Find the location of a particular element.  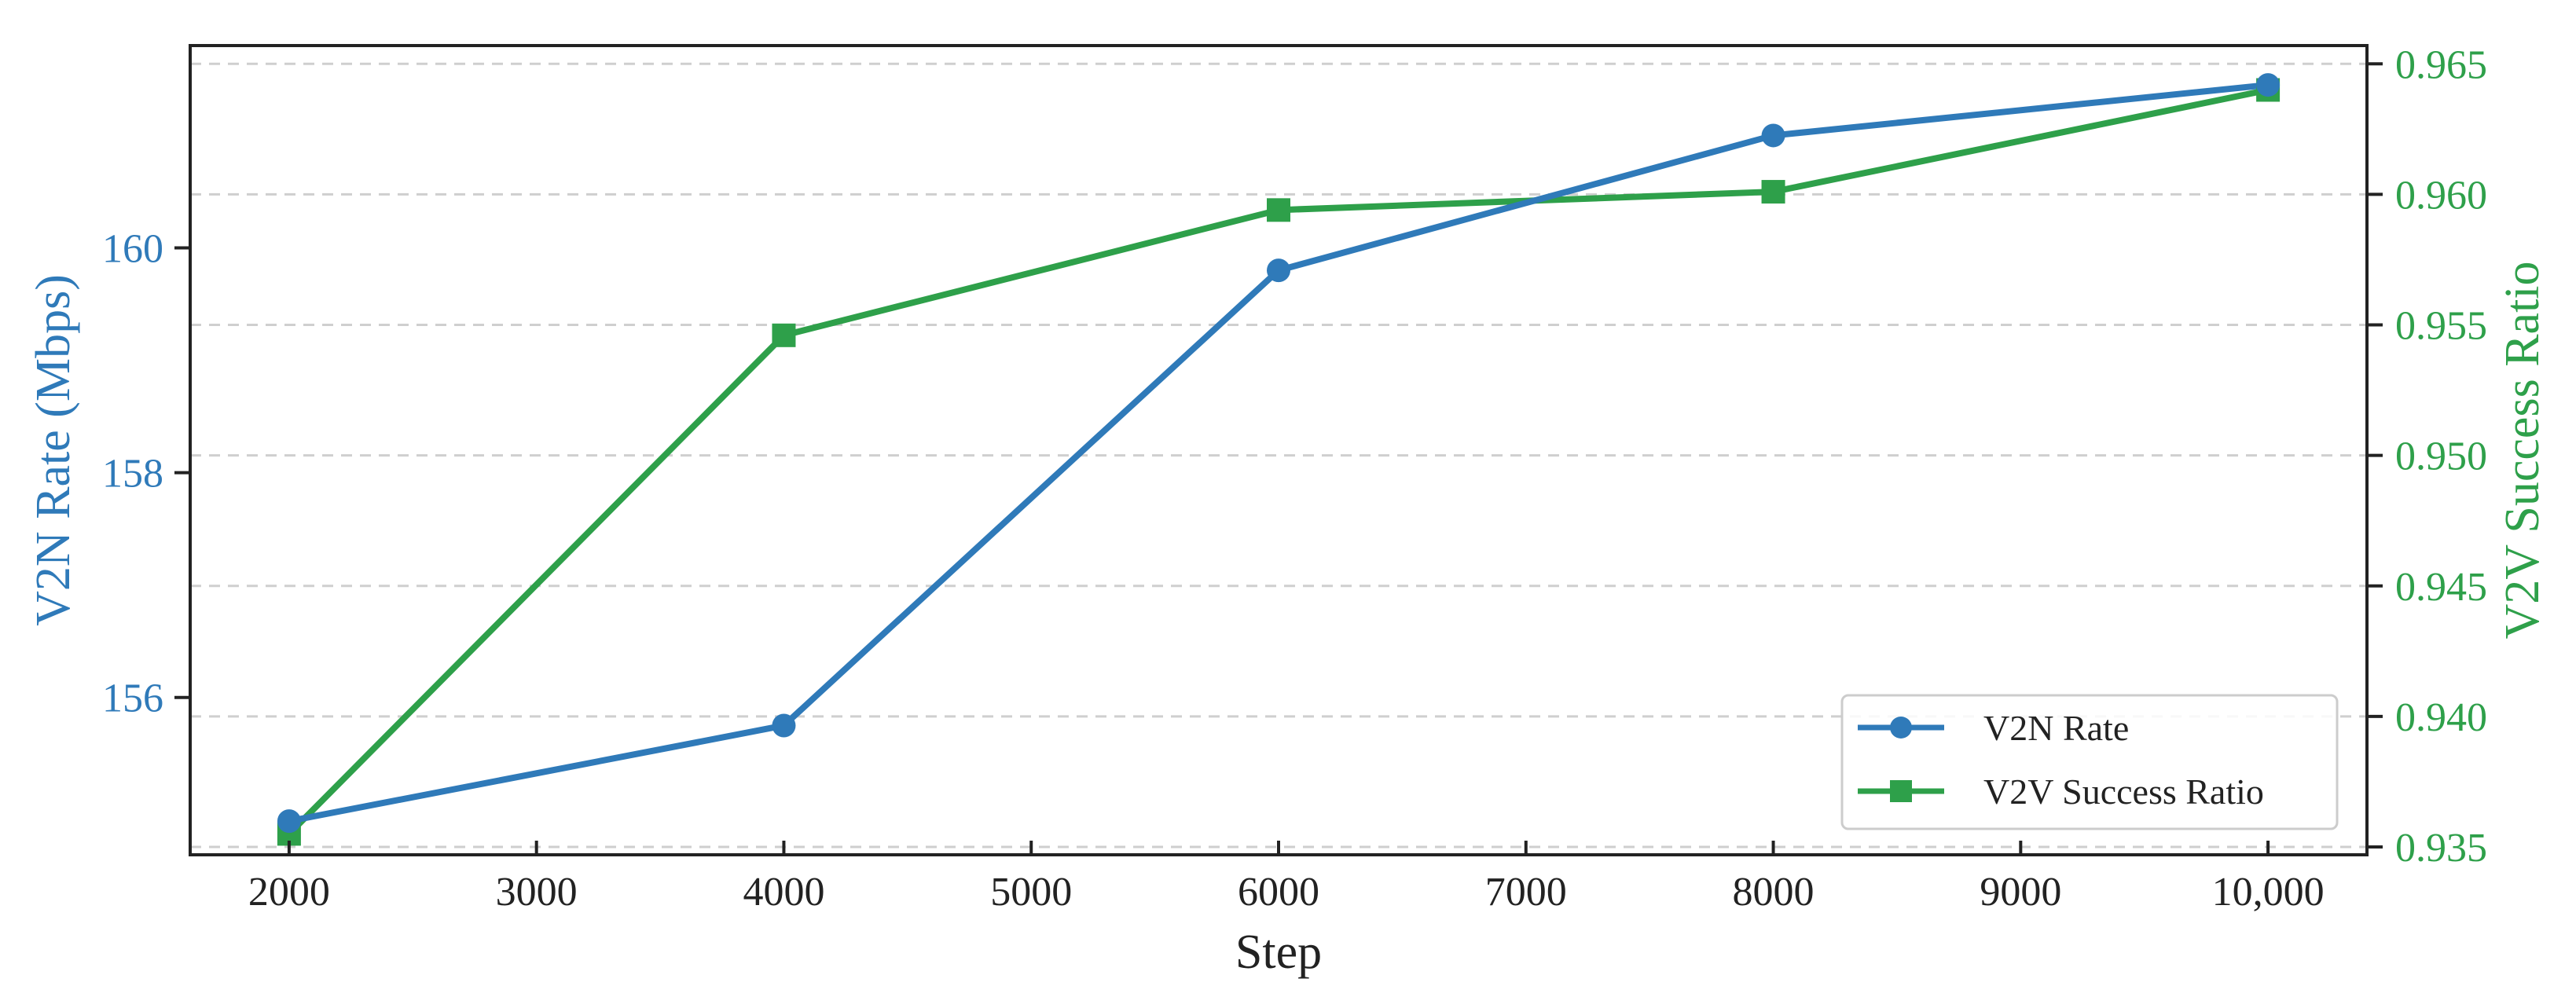

y-axis-right: 0.935 0.940 0.945 0.950 0.955 0.960 0.965 is located at coordinates (2427, 456).